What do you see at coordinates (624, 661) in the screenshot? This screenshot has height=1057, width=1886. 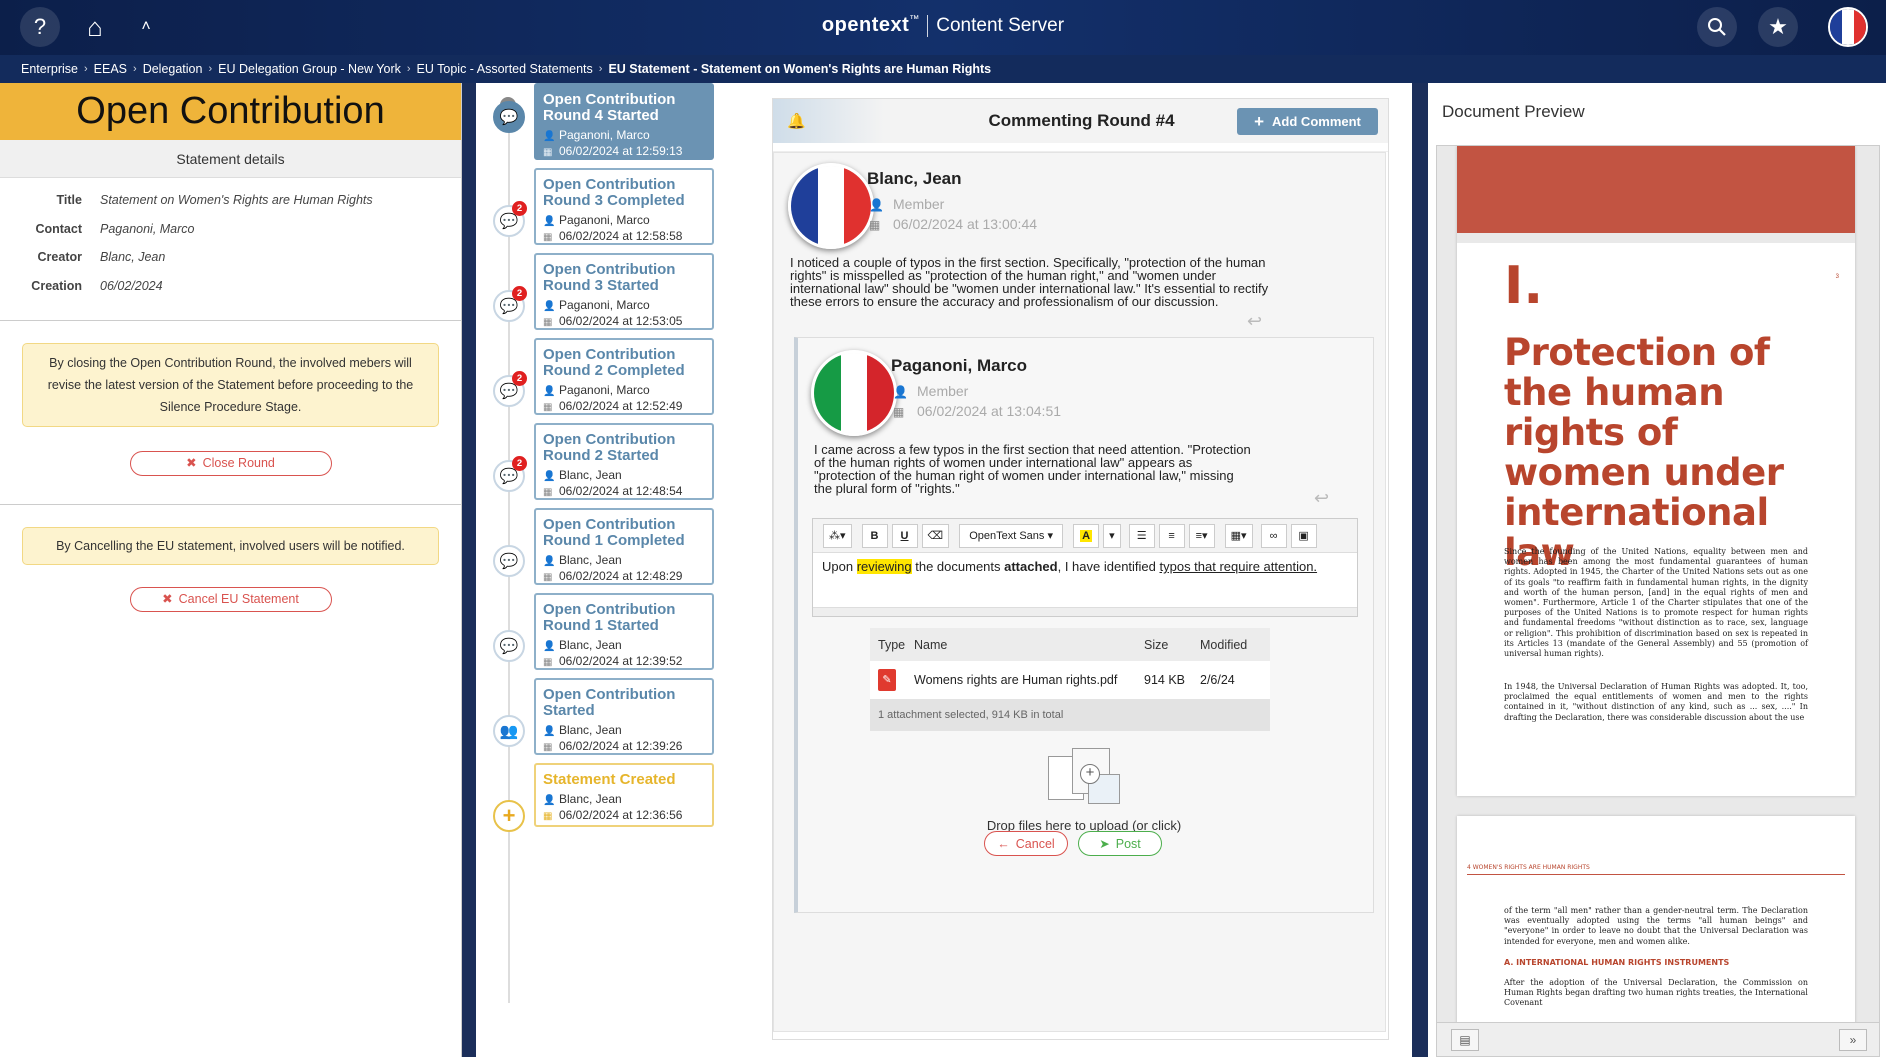 I see `timeline-event-date: ▦ 06/02/2024 at 12:39:52` at bounding box center [624, 661].